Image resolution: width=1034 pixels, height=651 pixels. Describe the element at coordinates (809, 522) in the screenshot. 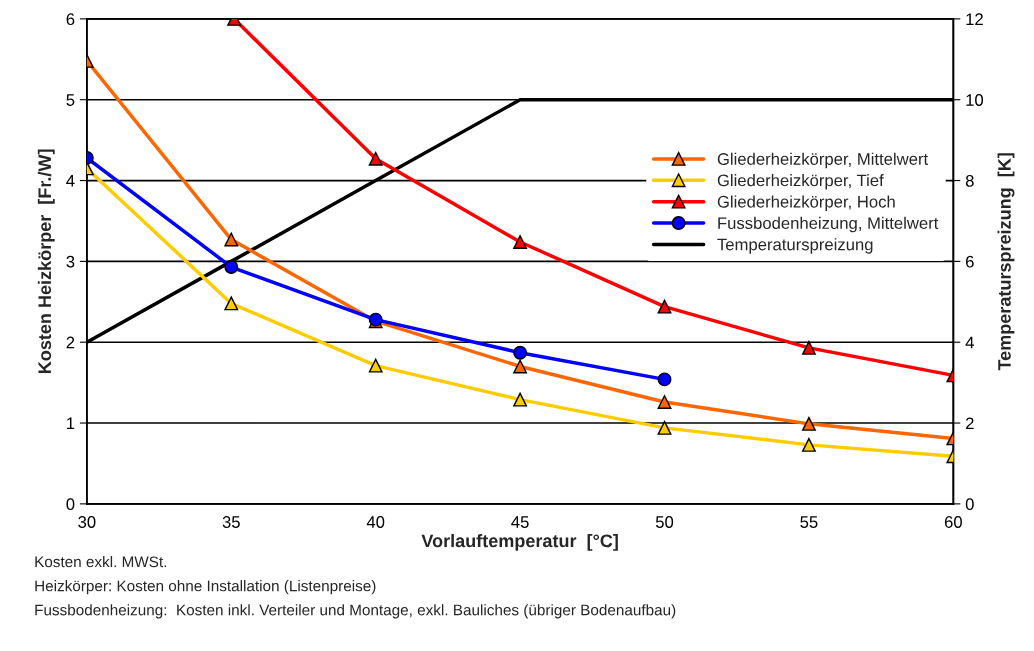

I see `x-tick-label: 55` at that location.